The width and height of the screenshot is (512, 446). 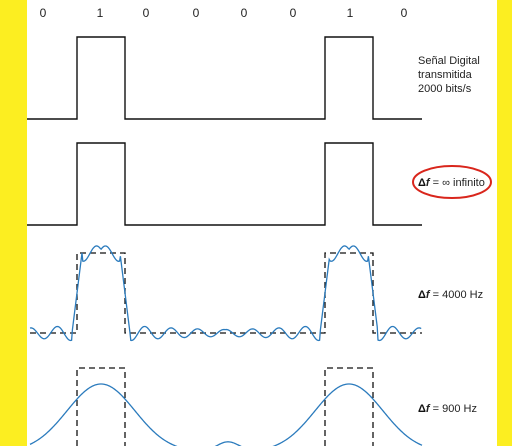 I want to click on bit-label-7: 1, so click(x=350, y=13).